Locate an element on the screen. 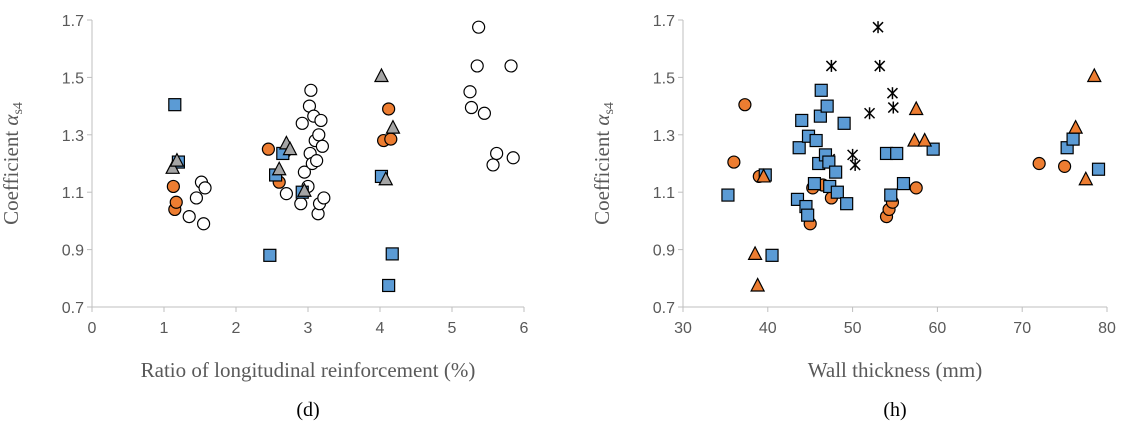 The height and width of the screenshot is (432, 1126). x-tick-label: 4 is located at coordinates (380, 328).